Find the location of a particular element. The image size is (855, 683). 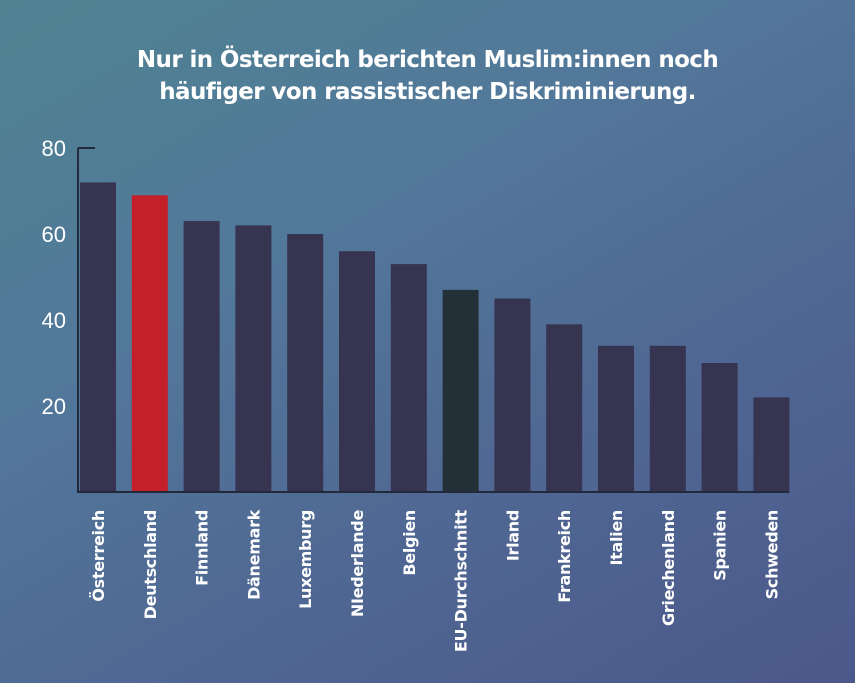

x-tick-label: Frankreich is located at coordinates (564, 556).